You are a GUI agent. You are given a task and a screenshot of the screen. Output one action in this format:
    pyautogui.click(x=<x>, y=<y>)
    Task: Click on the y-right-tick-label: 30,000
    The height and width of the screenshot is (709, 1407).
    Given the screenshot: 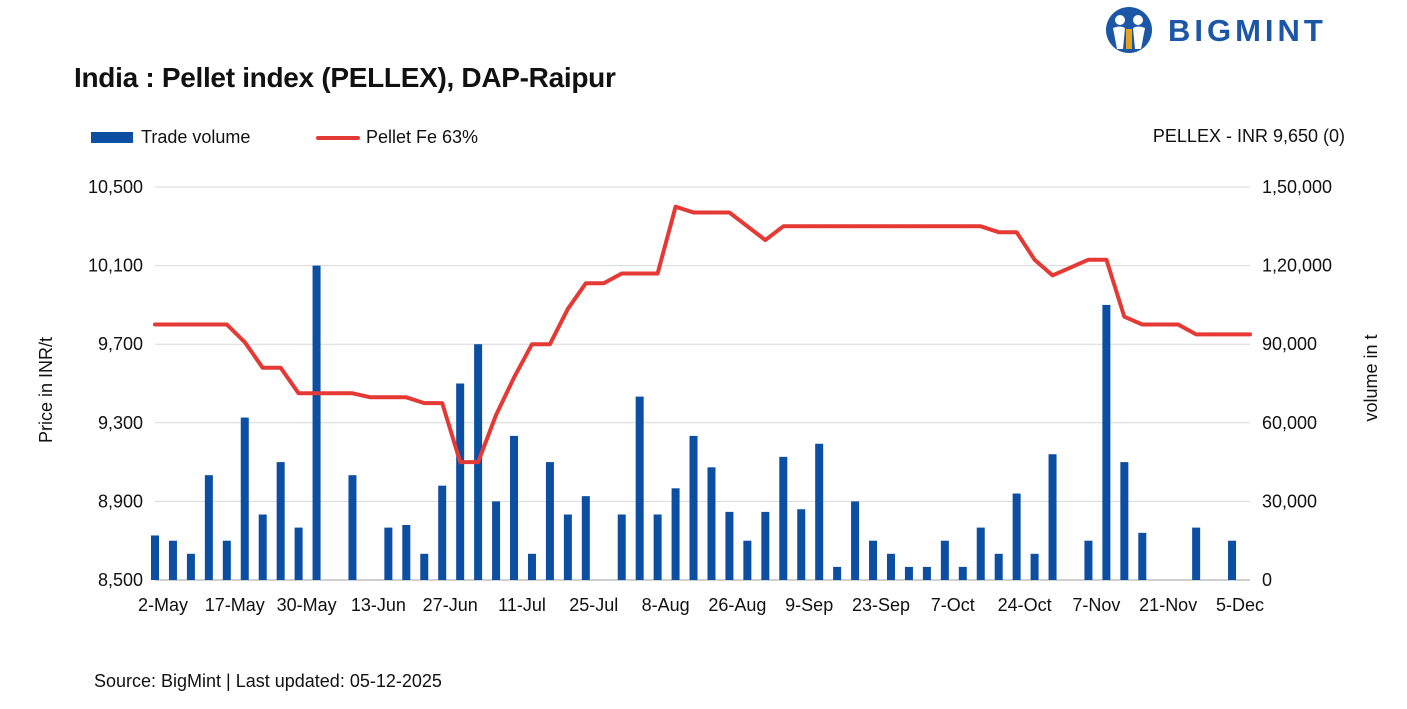 What is the action you would take?
    pyautogui.click(x=1289, y=501)
    